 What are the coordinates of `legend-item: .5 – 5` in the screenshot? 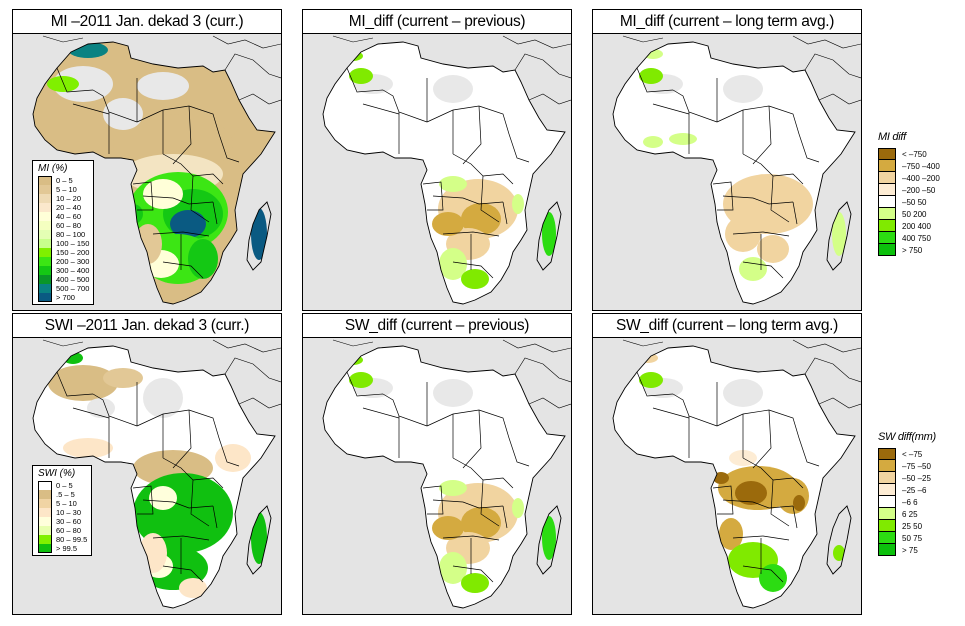 It's located at (62, 494).